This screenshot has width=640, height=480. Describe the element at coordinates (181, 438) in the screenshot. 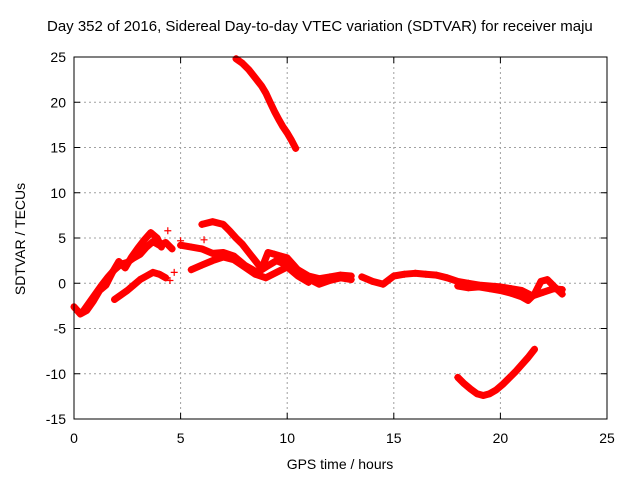

I see `x-tick-label: 5` at that location.